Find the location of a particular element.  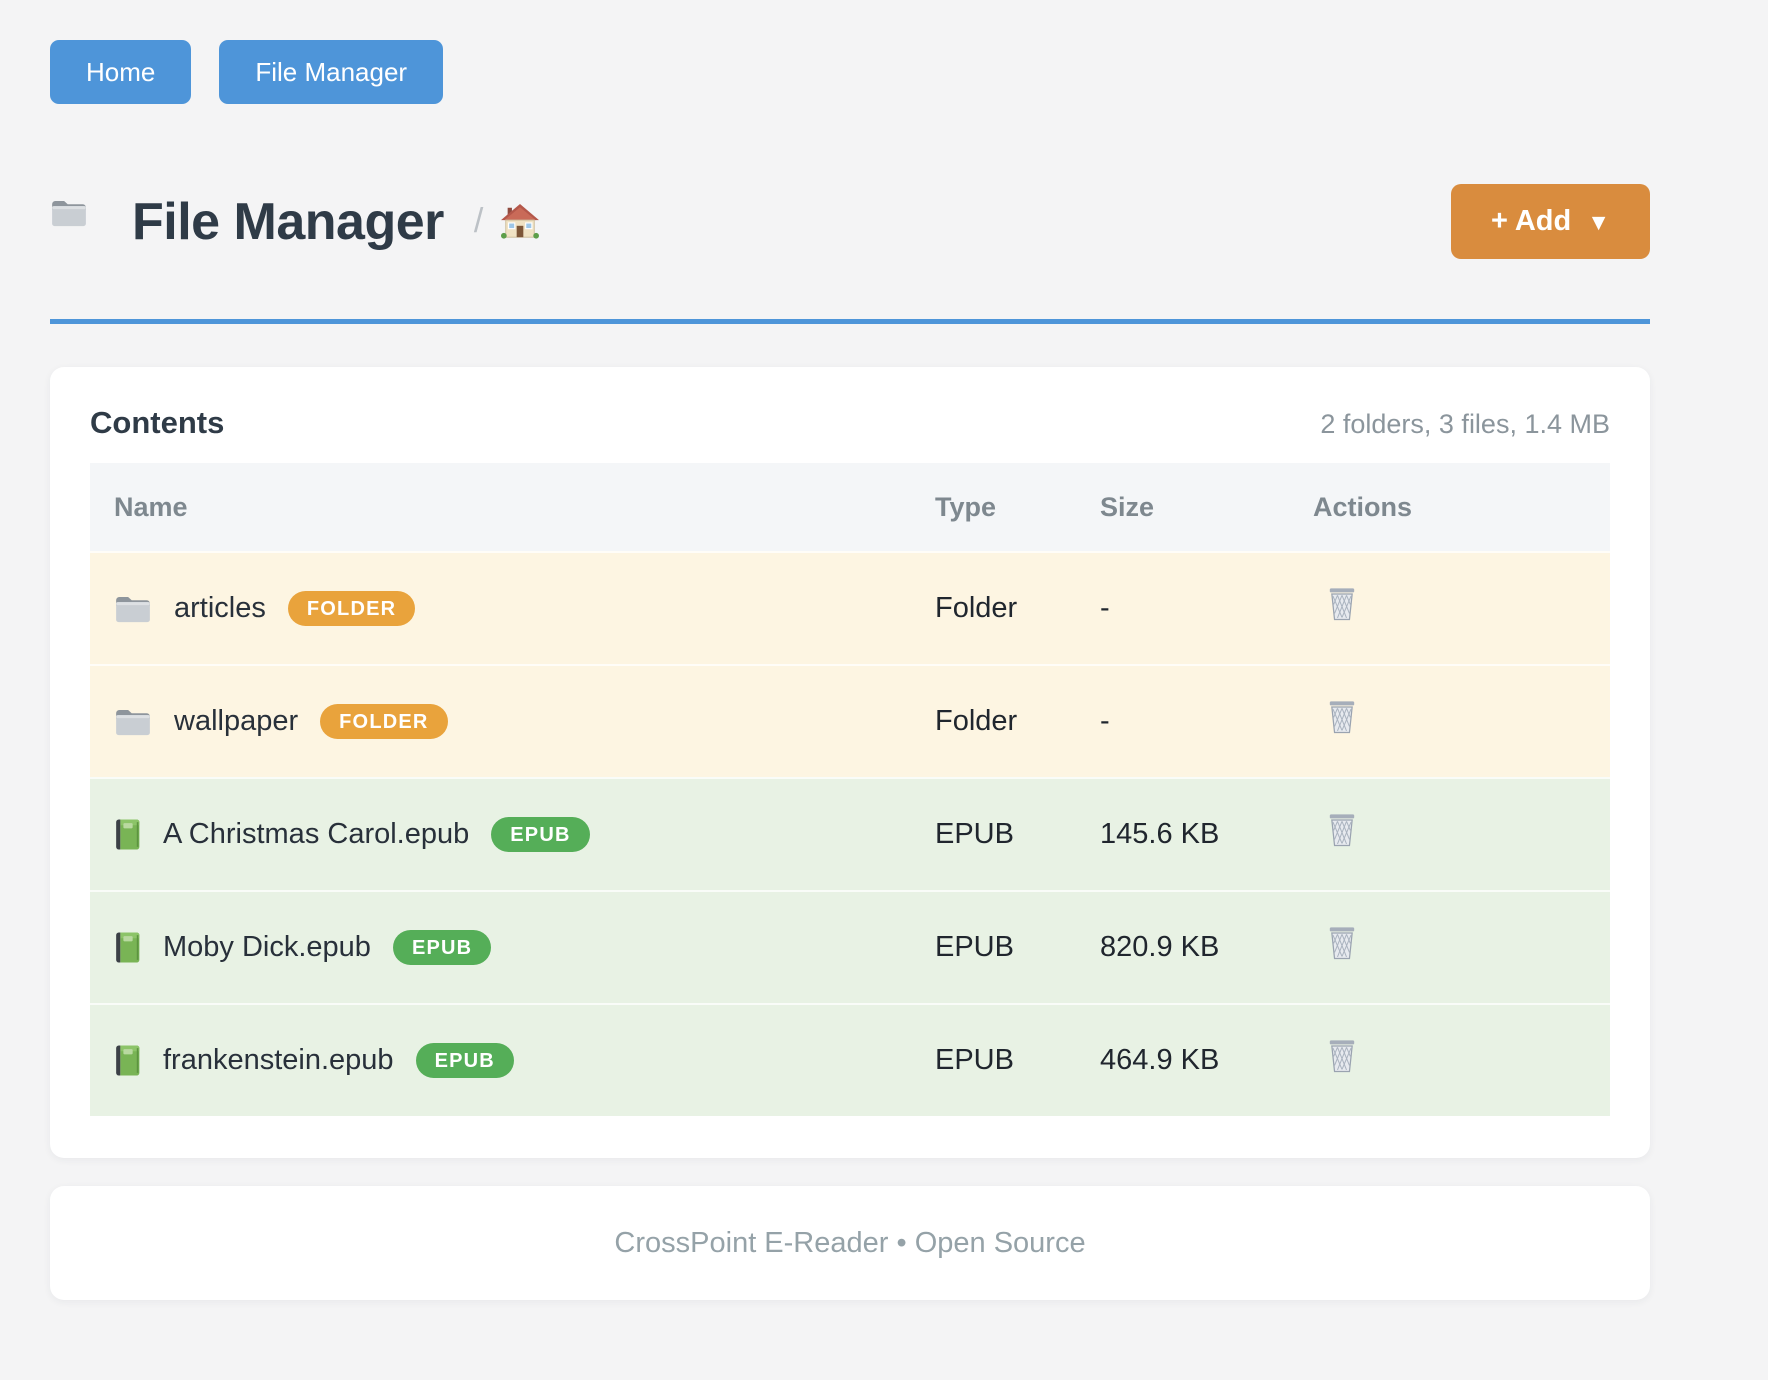

table-row: Moby Dick.epub EPUB EPUB 820.9 KB is located at coordinates (850, 946).